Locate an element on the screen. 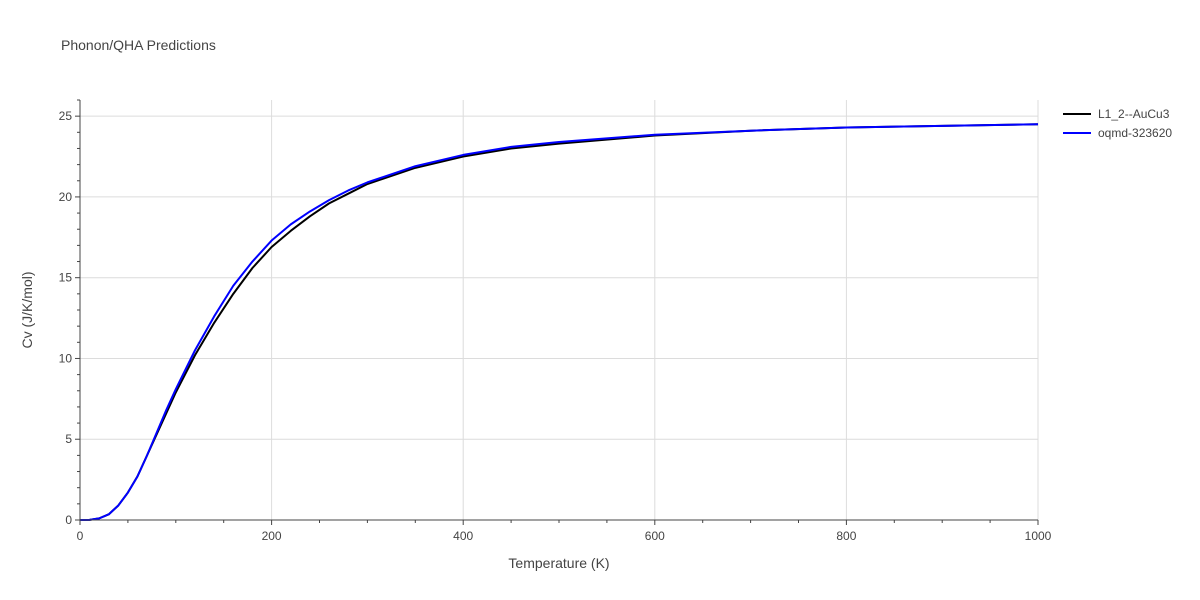  y-axis-title: Cv (J/K/mol) is located at coordinates (27, 310).